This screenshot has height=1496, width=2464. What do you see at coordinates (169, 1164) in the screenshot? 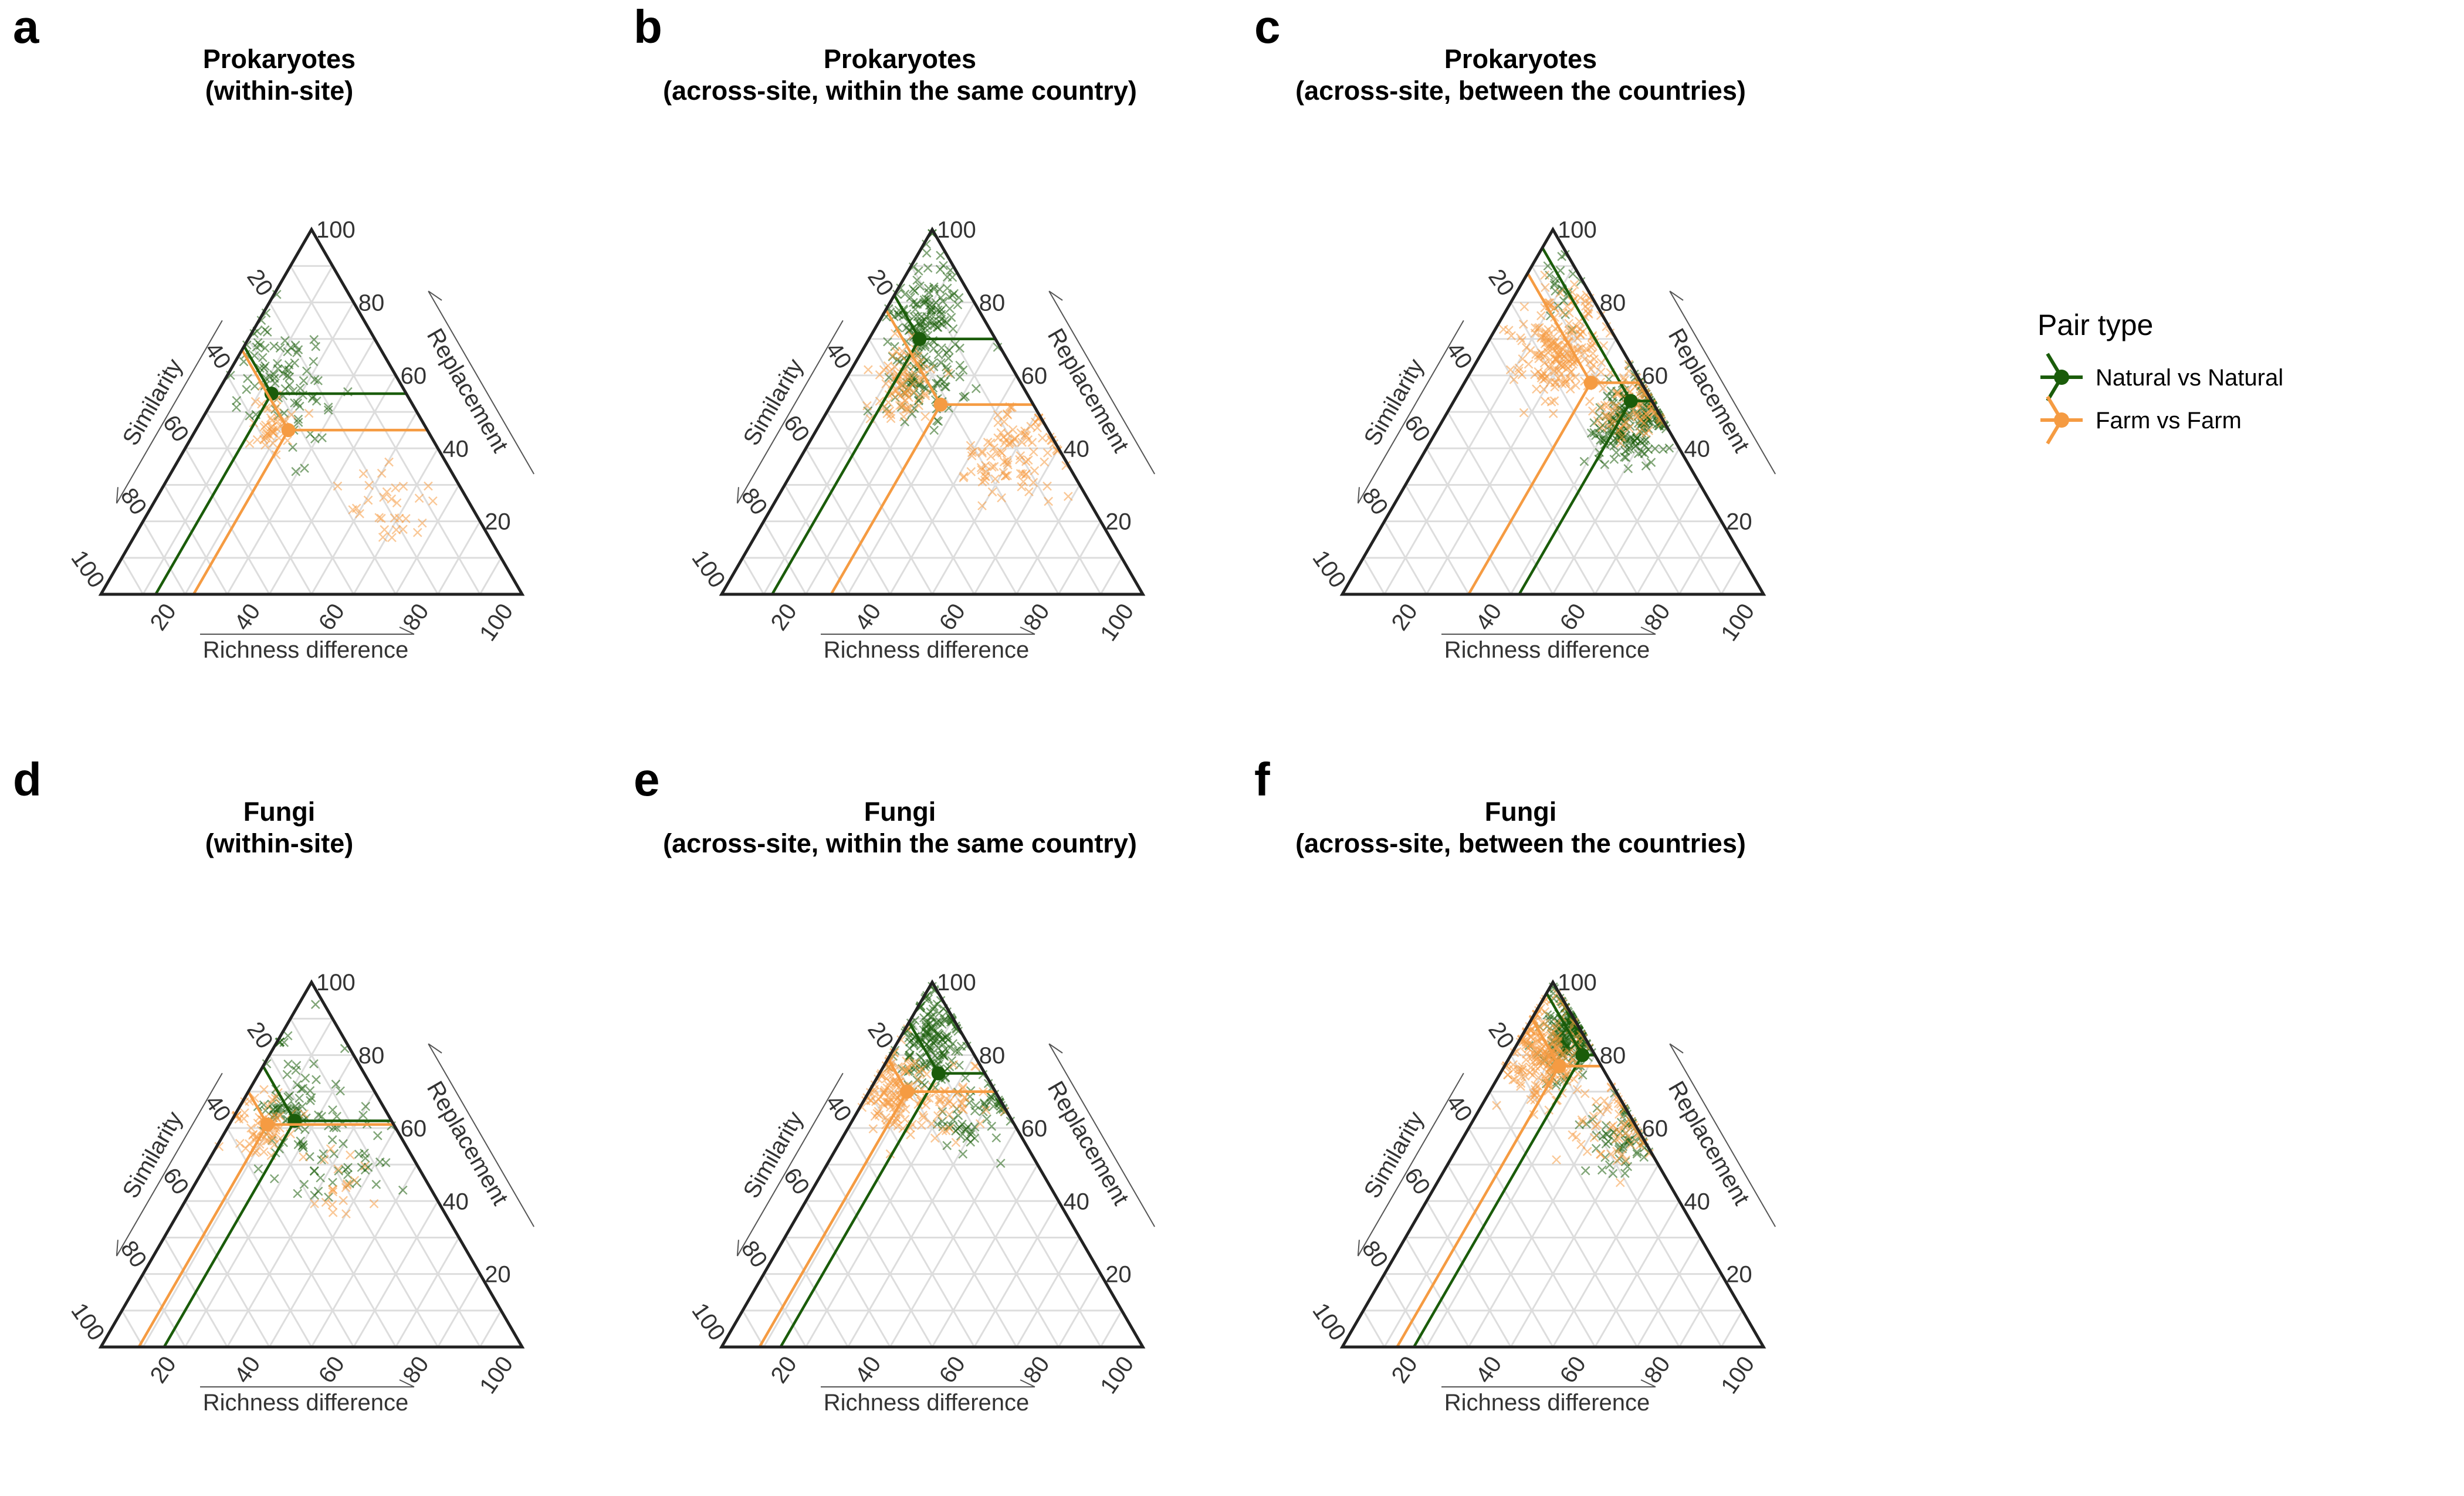
I see `axis-arrow-similarity` at bounding box center [169, 1164].